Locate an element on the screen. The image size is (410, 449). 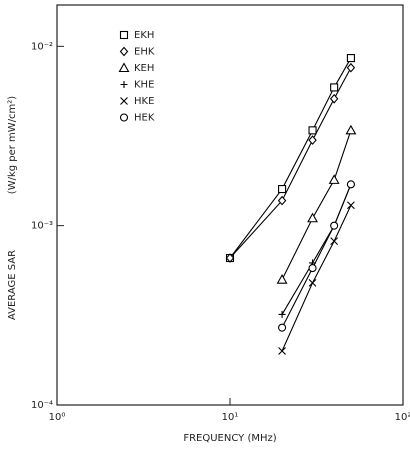
legend-label: KEH is located at coordinates (144, 68).